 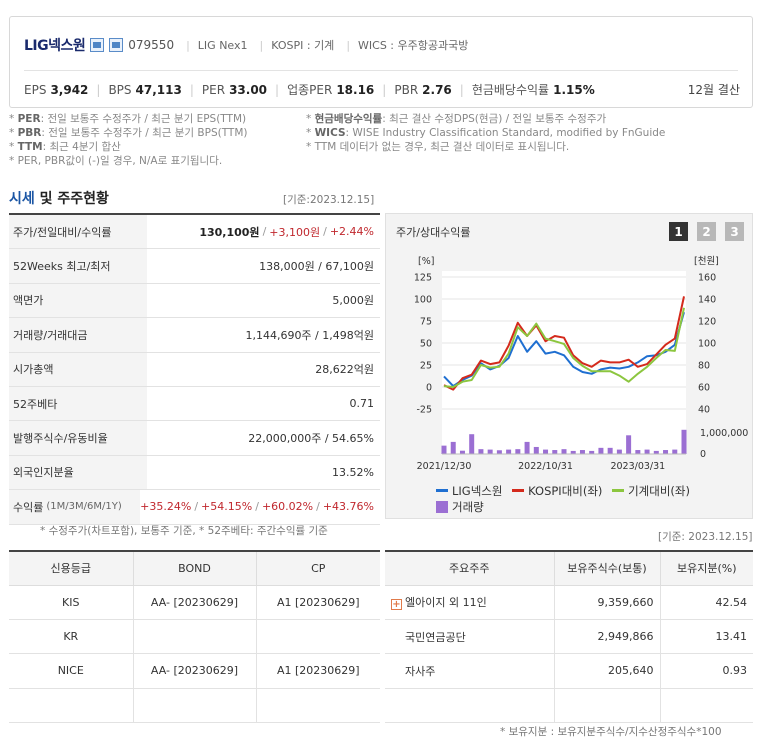 I want to click on market-info: KOSPI : 기계, so click(x=303, y=45).